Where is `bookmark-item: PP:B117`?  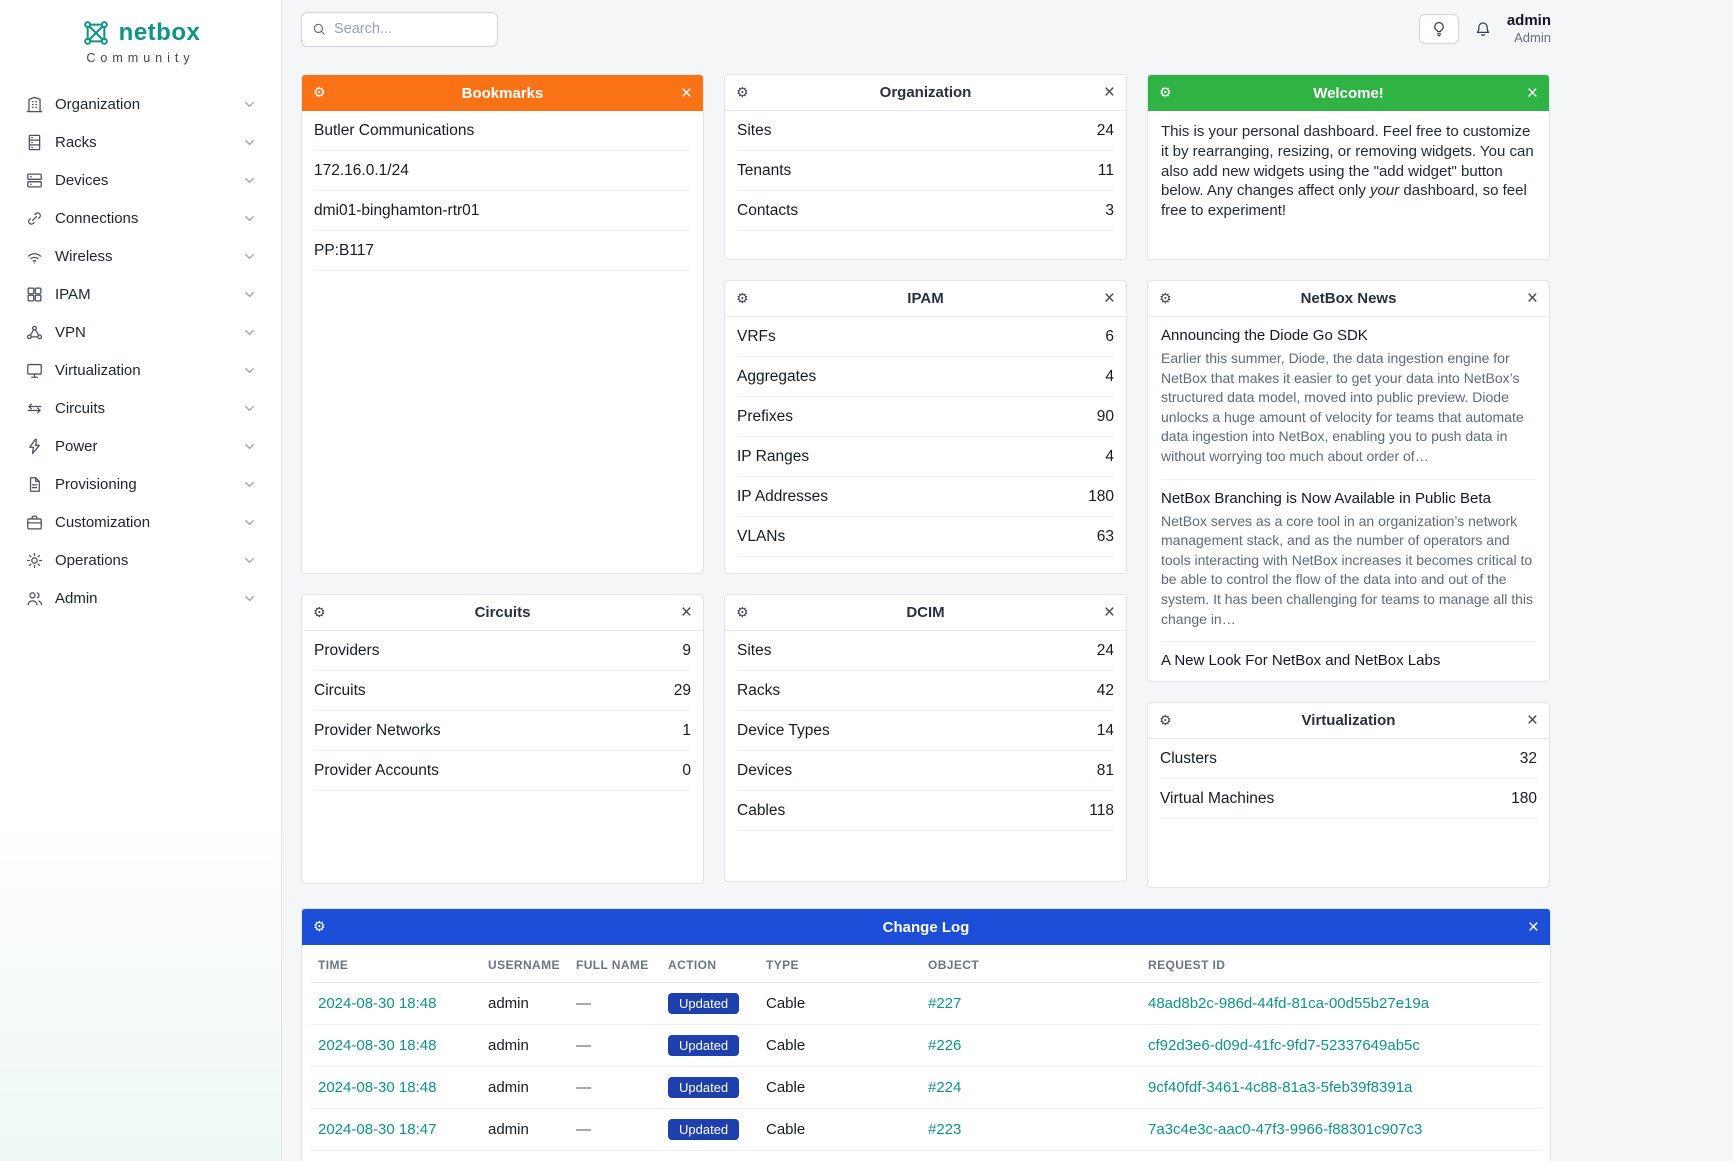 bookmark-item: PP:B117 is located at coordinates (502, 251).